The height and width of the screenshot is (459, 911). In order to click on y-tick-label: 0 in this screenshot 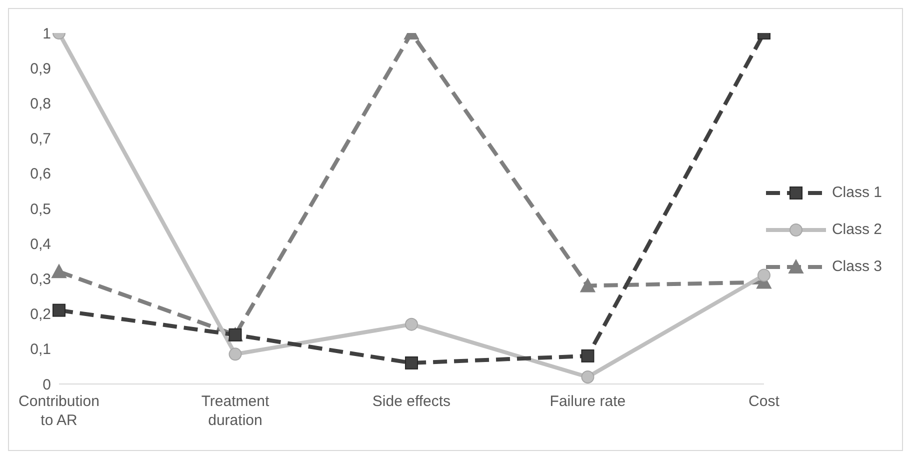, I will do `click(46, 385)`.